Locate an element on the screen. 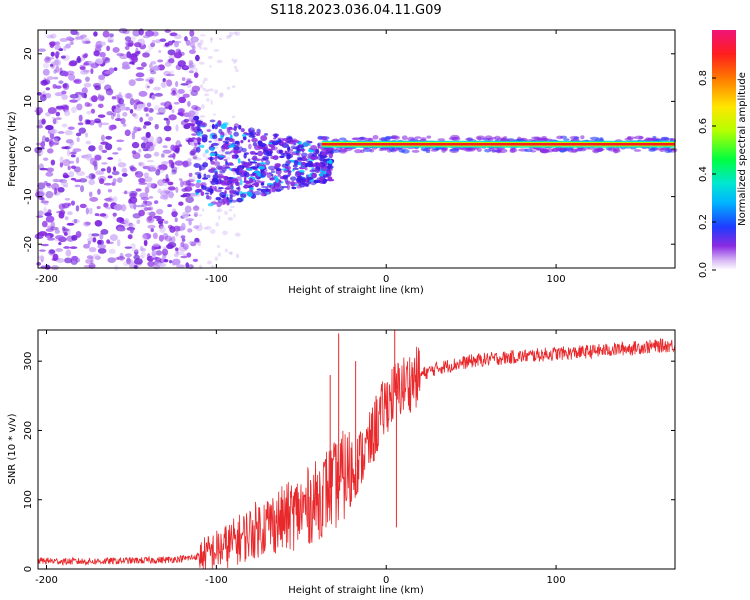 This screenshot has height=600, width=750. snr-y-label: SNR (10 * v/v) is located at coordinates (12, 448).